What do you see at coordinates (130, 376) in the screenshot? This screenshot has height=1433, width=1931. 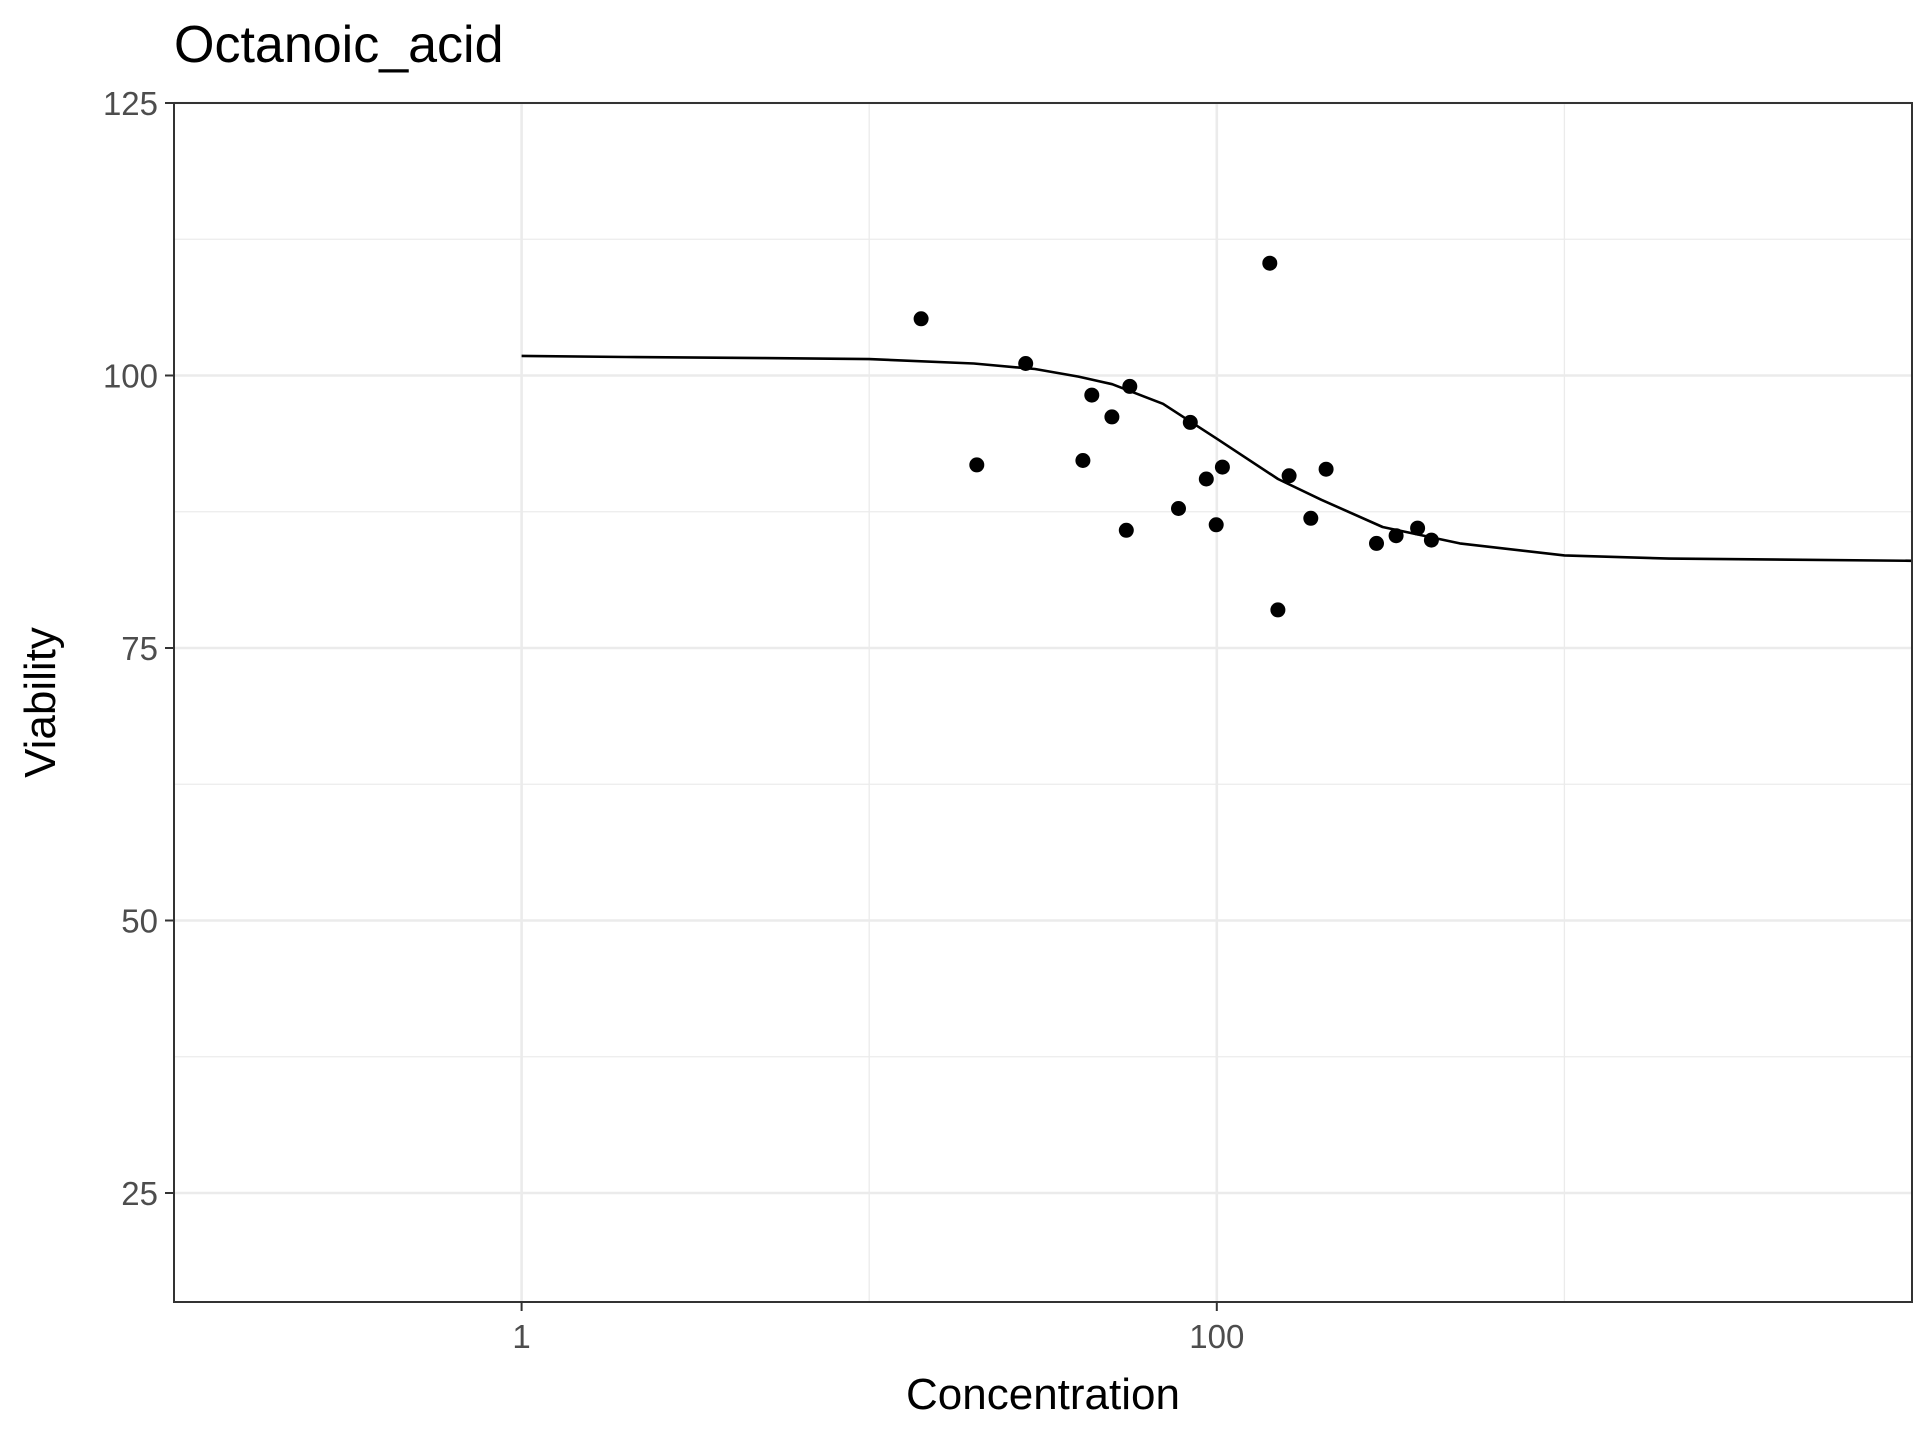 I see `y-tick-label: 100` at bounding box center [130, 376].